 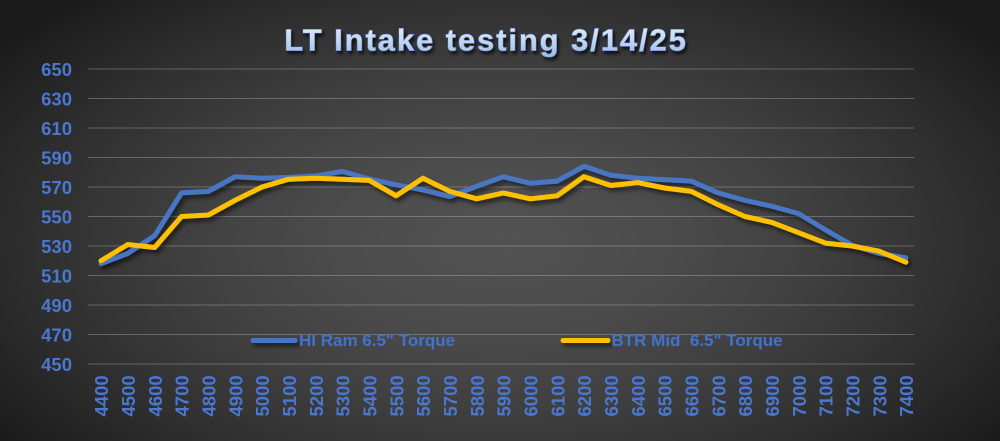 I want to click on svg-text: 510, so click(x=56, y=275).